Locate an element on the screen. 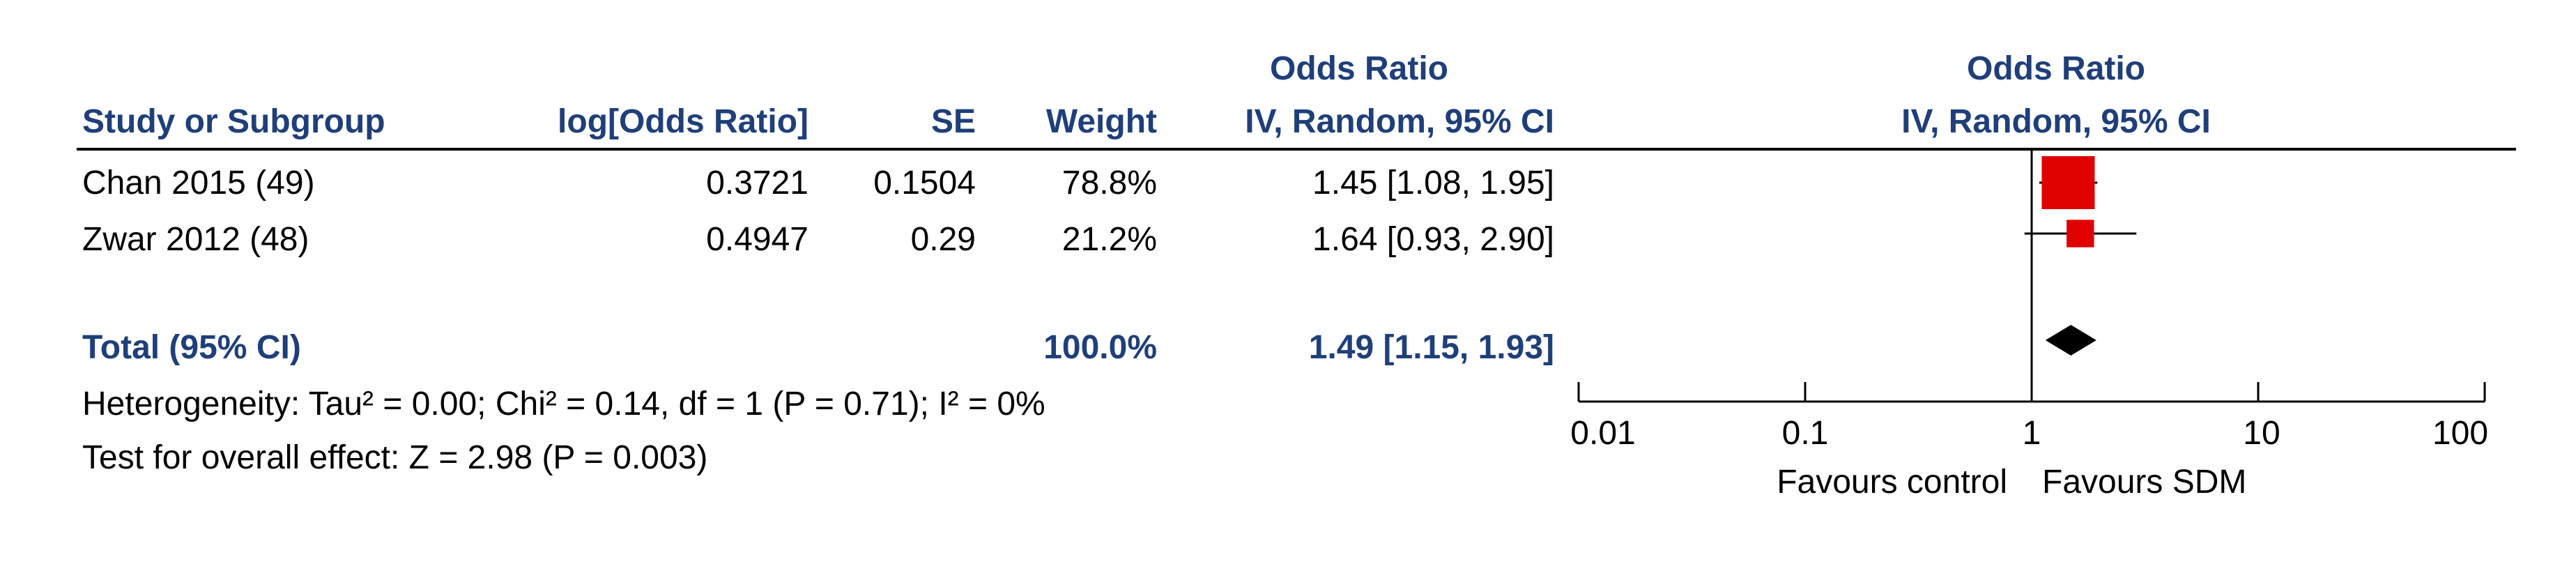  header-plot-bottom: IV, Random, 95% CI is located at coordinates (2056, 121).